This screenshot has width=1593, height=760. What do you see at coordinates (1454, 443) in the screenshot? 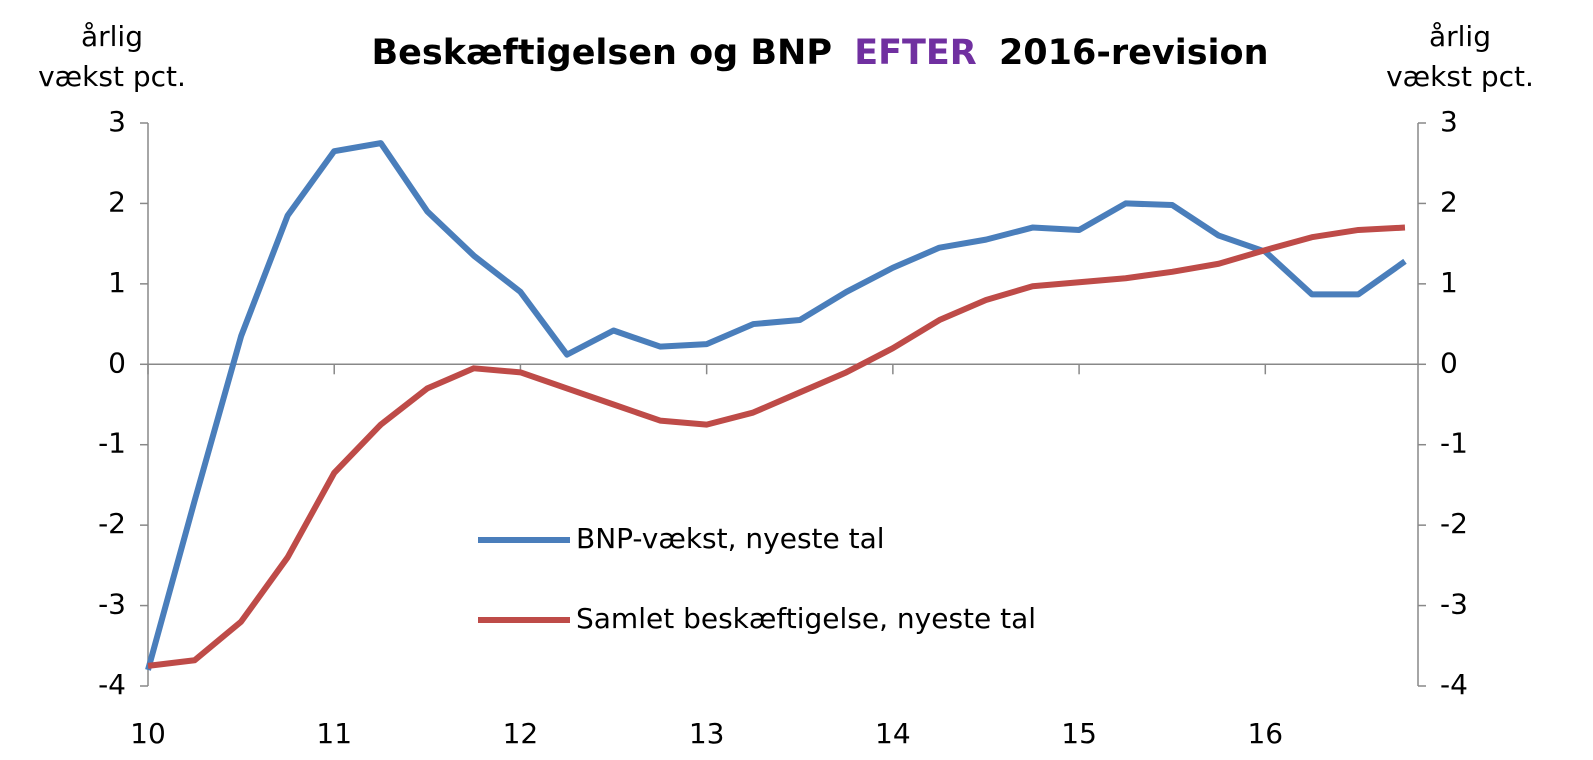
I see `y2-tick-label: -1` at bounding box center [1454, 443].